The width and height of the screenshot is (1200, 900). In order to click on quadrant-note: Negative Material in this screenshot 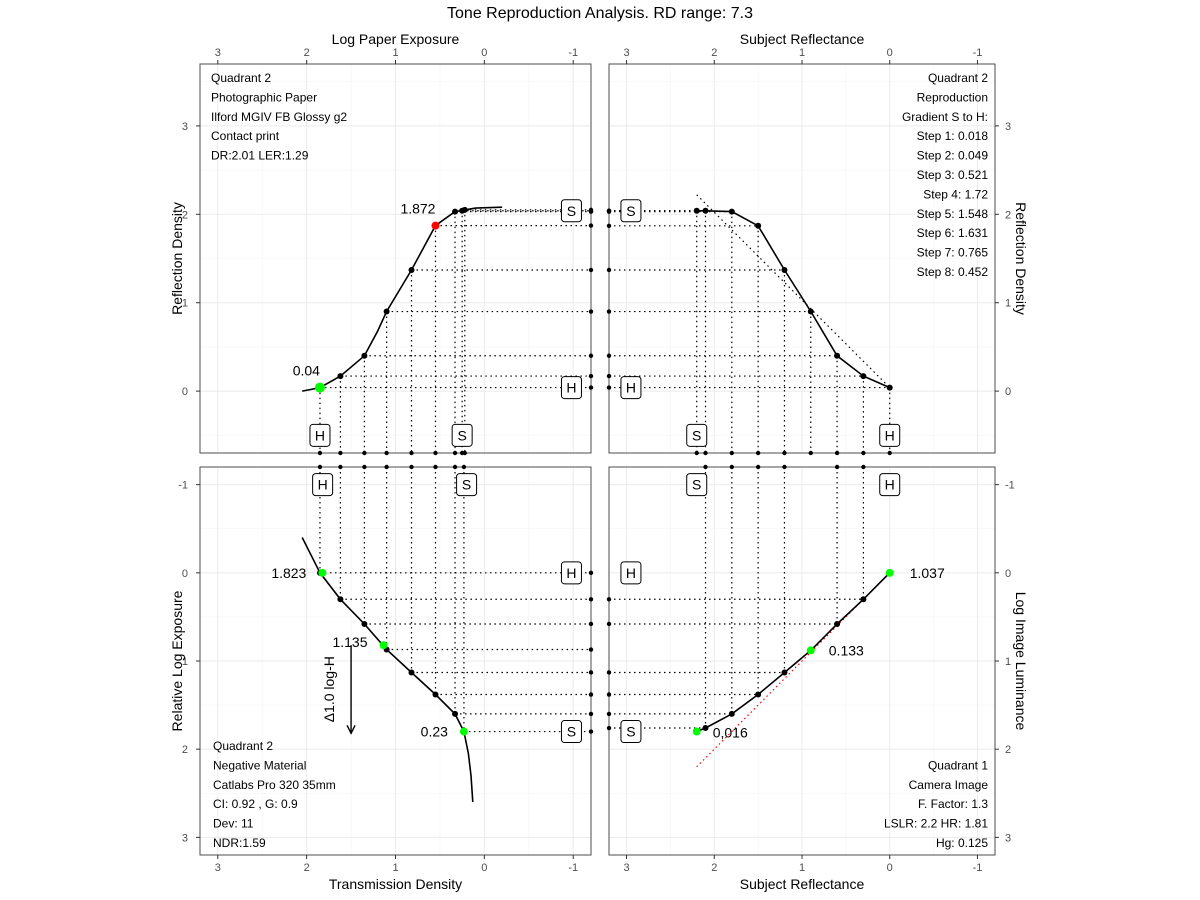, I will do `click(259, 765)`.